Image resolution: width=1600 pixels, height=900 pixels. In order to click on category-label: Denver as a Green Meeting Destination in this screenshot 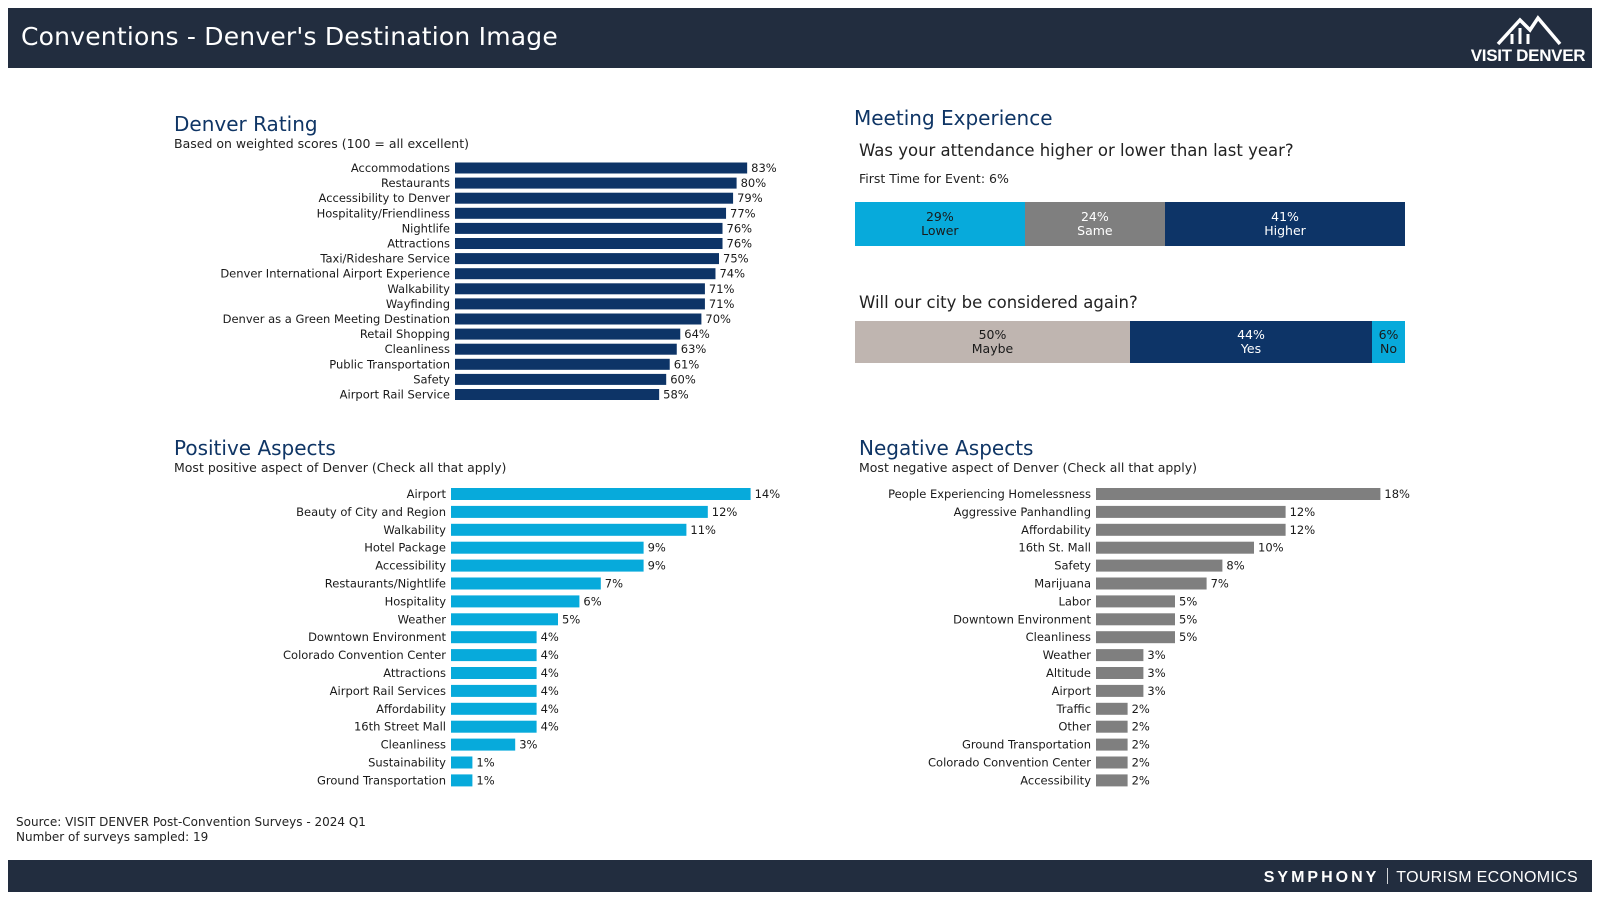, I will do `click(336, 319)`.